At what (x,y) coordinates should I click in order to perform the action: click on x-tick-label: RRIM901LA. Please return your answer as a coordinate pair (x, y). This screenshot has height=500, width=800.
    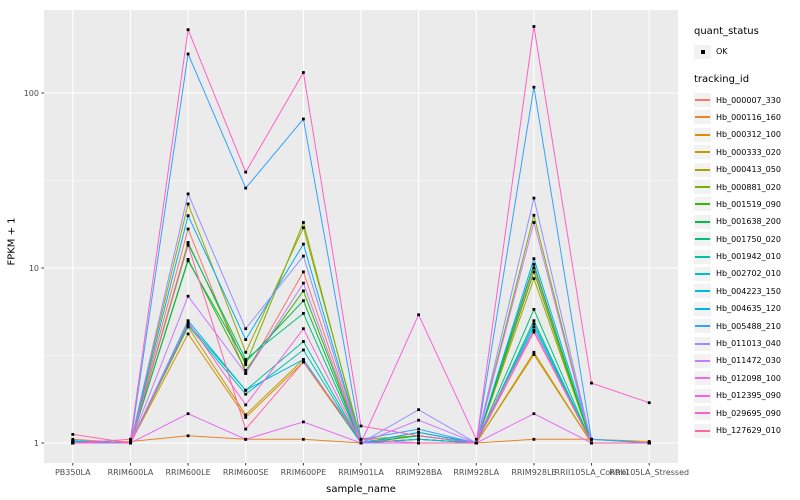
    Looking at the image, I should click on (361, 472).